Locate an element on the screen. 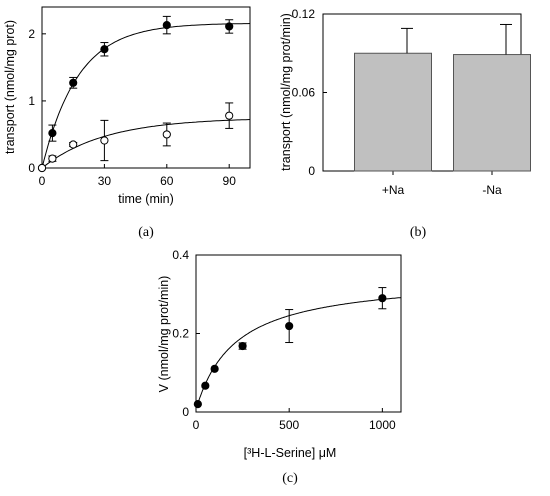 This screenshot has width=550, height=496. x-tick-label: 500 is located at coordinates (289, 425).